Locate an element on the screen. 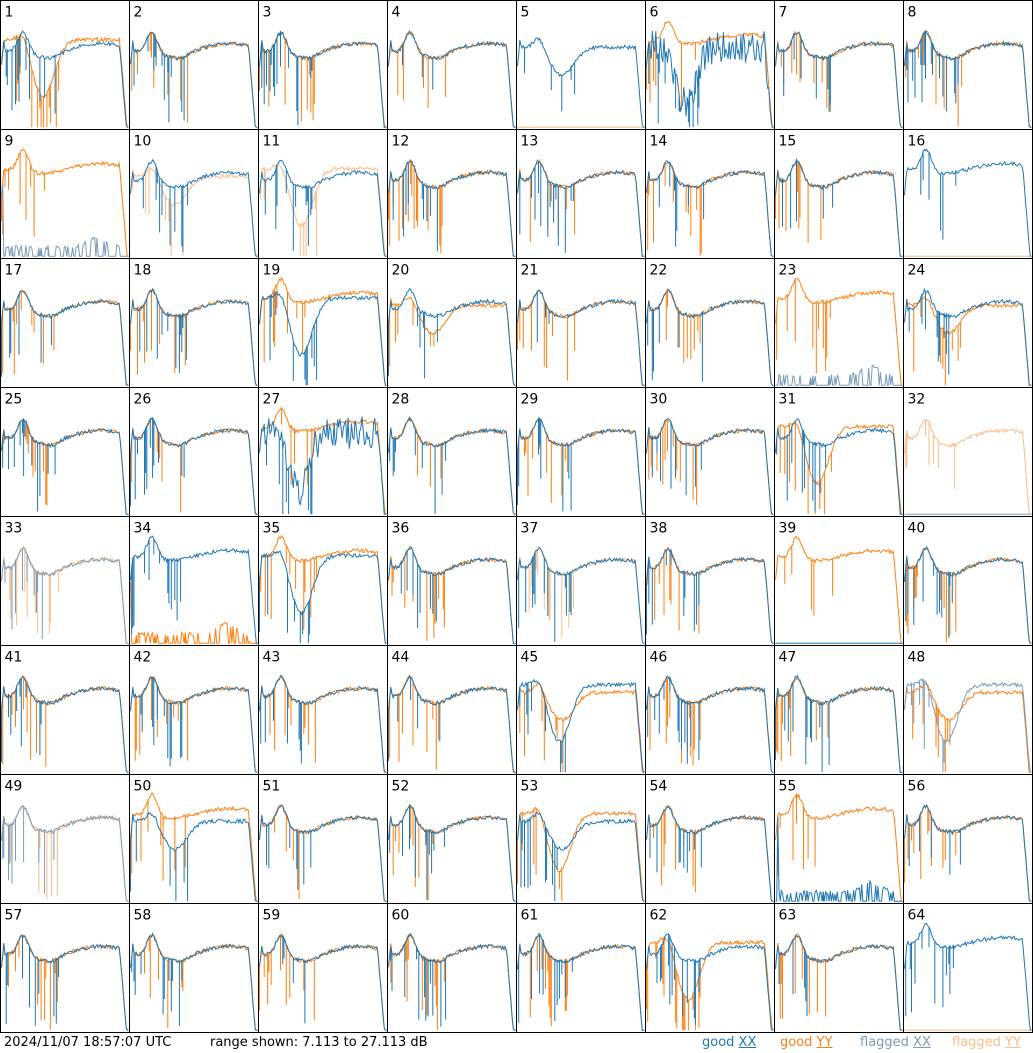  panel-42: 42 is located at coordinates (194, 710).